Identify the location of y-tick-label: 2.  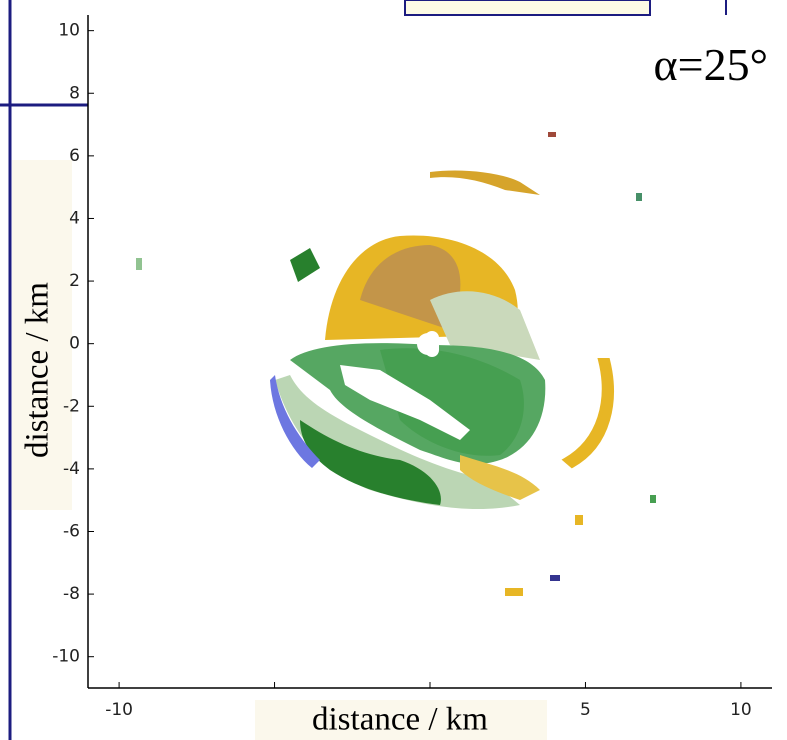
(74, 281).